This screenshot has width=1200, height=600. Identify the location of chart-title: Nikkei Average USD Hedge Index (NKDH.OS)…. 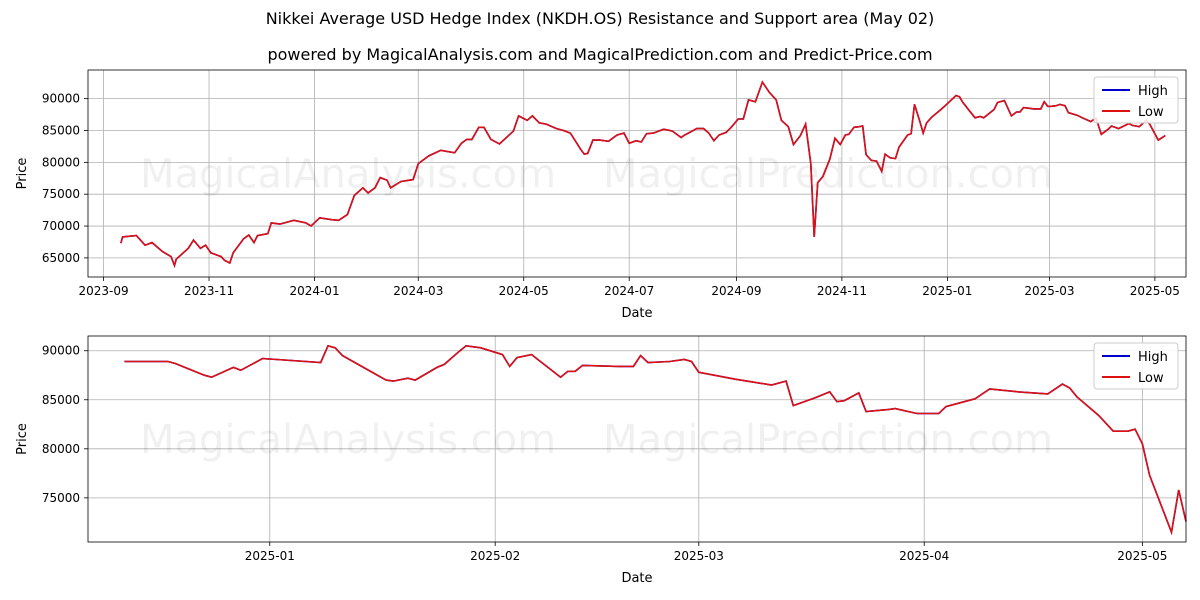
(600, 18).